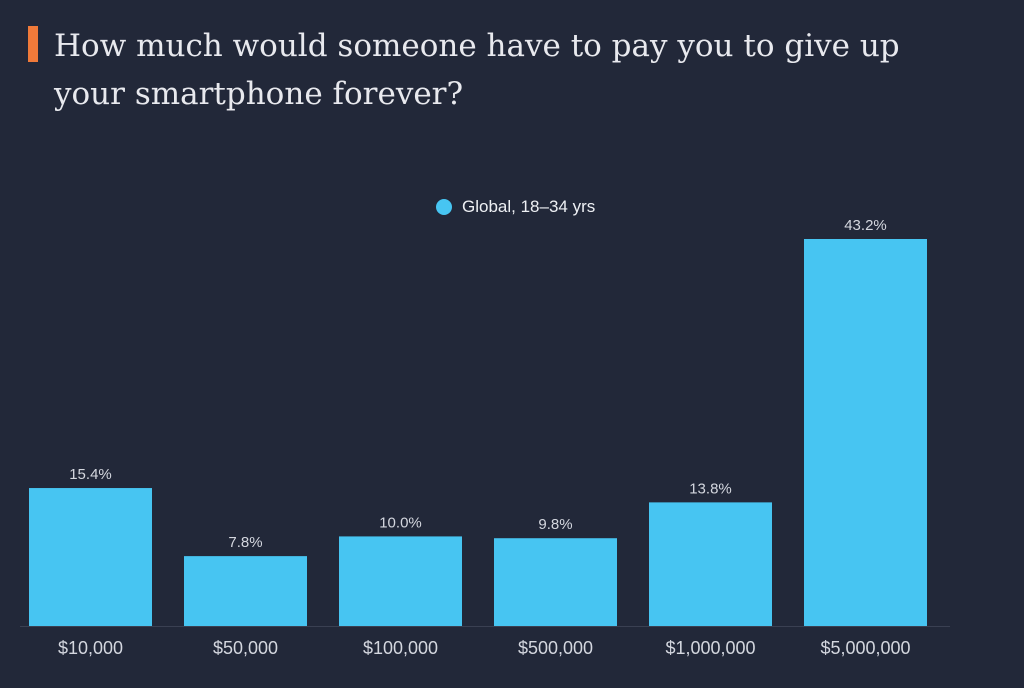 This screenshot has width=1024, height=688. I want to click on bar-value-label: 10.0%, so click(400, 522).